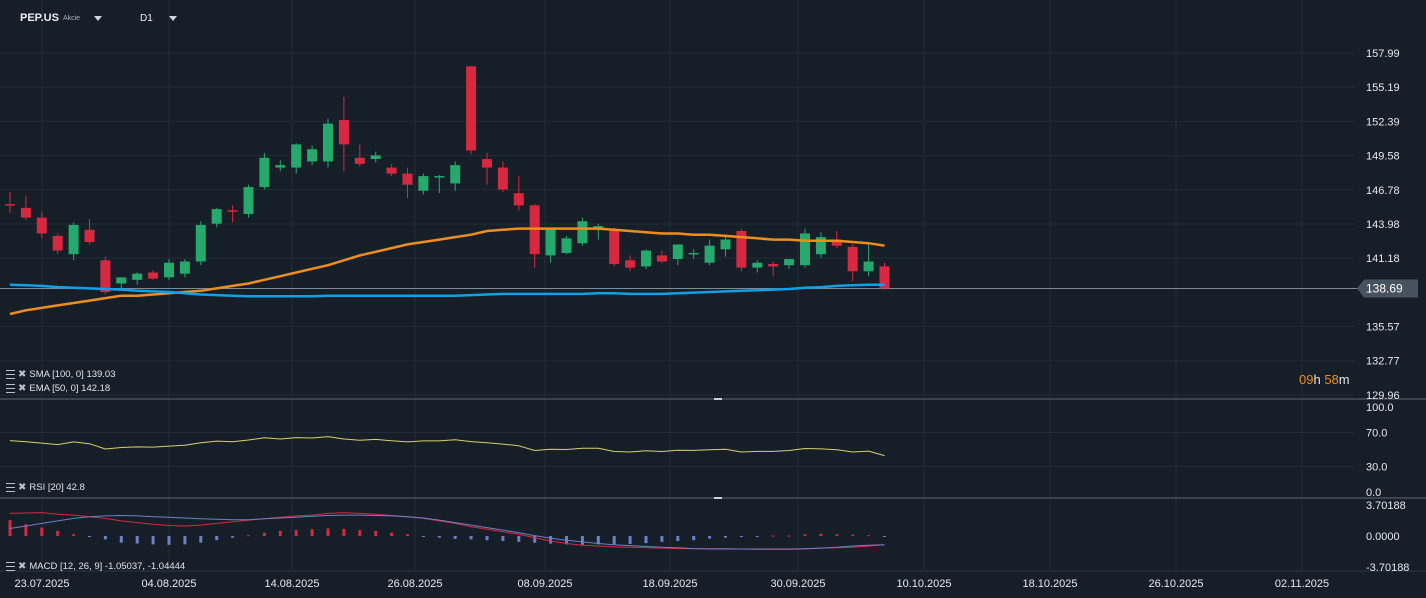 This screenshot has width=1426, height=598. Describe the element at coordinates (1376, 468) in the screenshot. I see `rsi-tick-label: 30.0` at that location.